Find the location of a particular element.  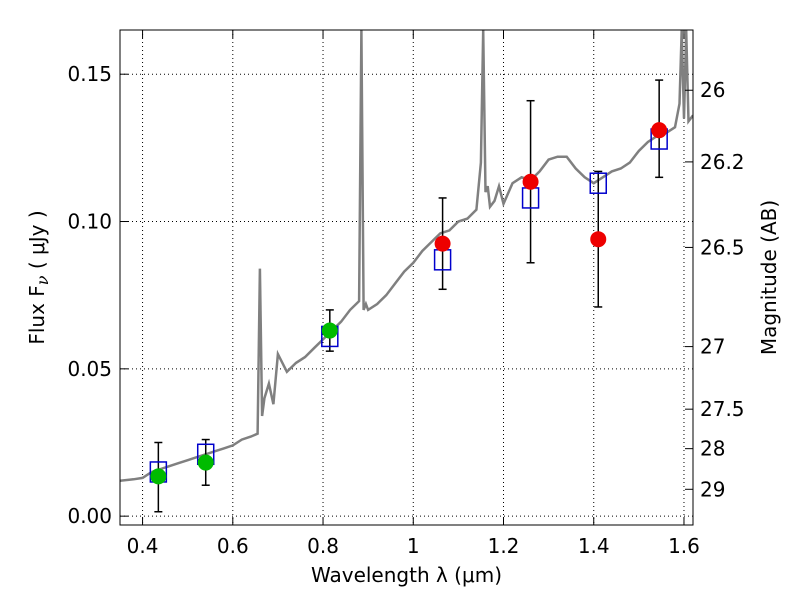

y-tick-label: 0.10 is located at coordinates (89, 222).